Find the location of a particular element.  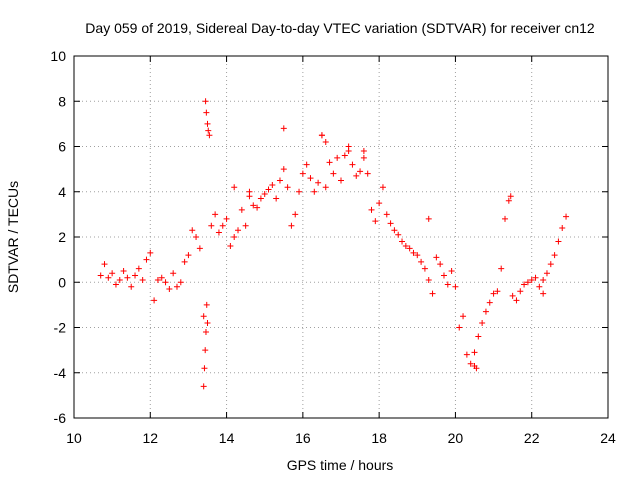

y-tick-label: 6 is located at coordinates (62, 147).